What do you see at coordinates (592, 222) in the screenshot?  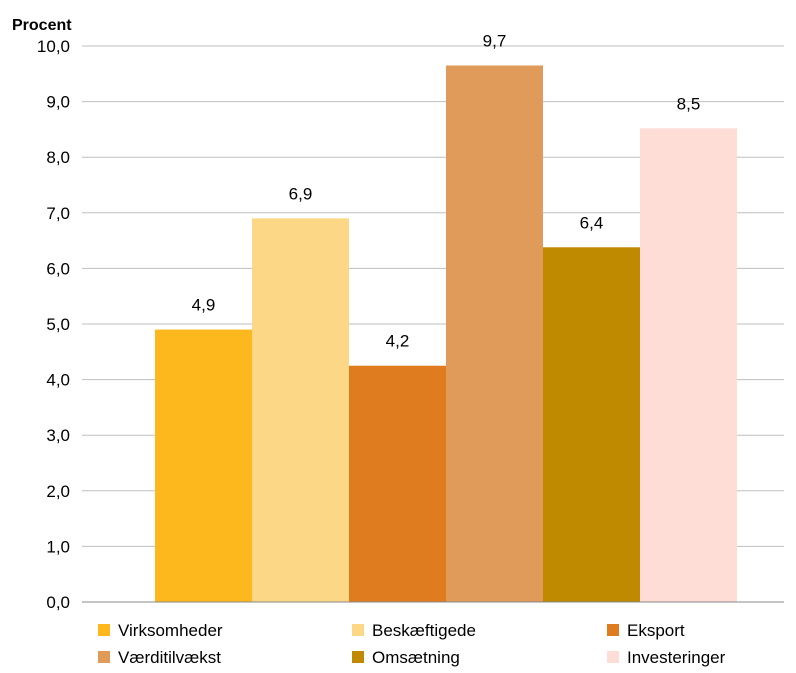 I see `data-label: 6,4` at bounding box center [592, 222].